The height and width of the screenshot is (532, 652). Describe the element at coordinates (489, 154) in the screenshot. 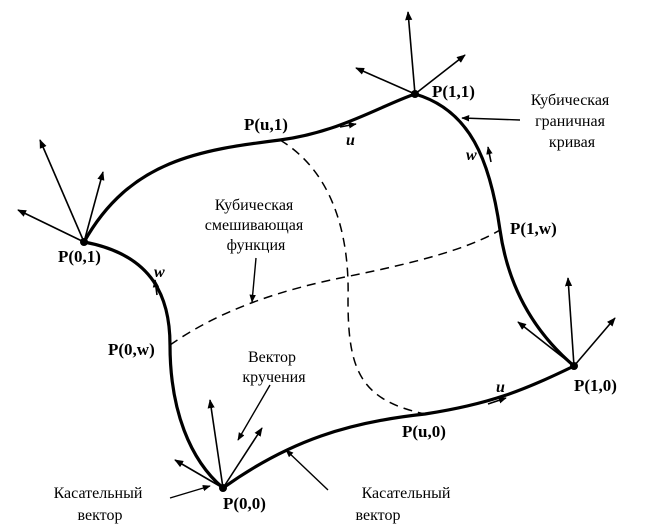

I see `w-direction-arrow-right` at that location.